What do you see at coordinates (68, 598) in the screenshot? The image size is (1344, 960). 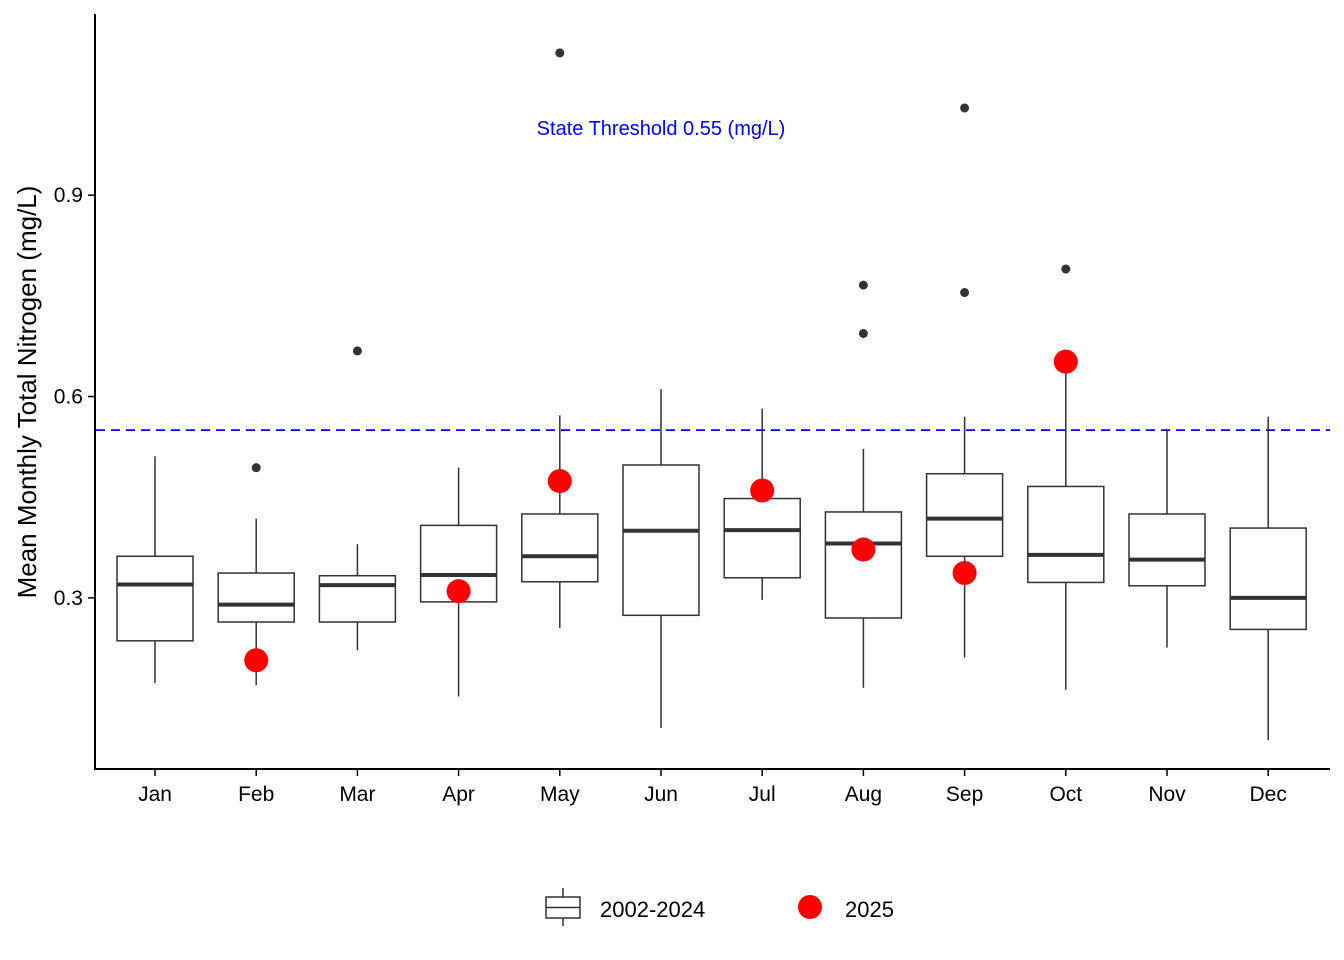 I see `y-tick-label: 0.3` at bounding box center [68, 598].